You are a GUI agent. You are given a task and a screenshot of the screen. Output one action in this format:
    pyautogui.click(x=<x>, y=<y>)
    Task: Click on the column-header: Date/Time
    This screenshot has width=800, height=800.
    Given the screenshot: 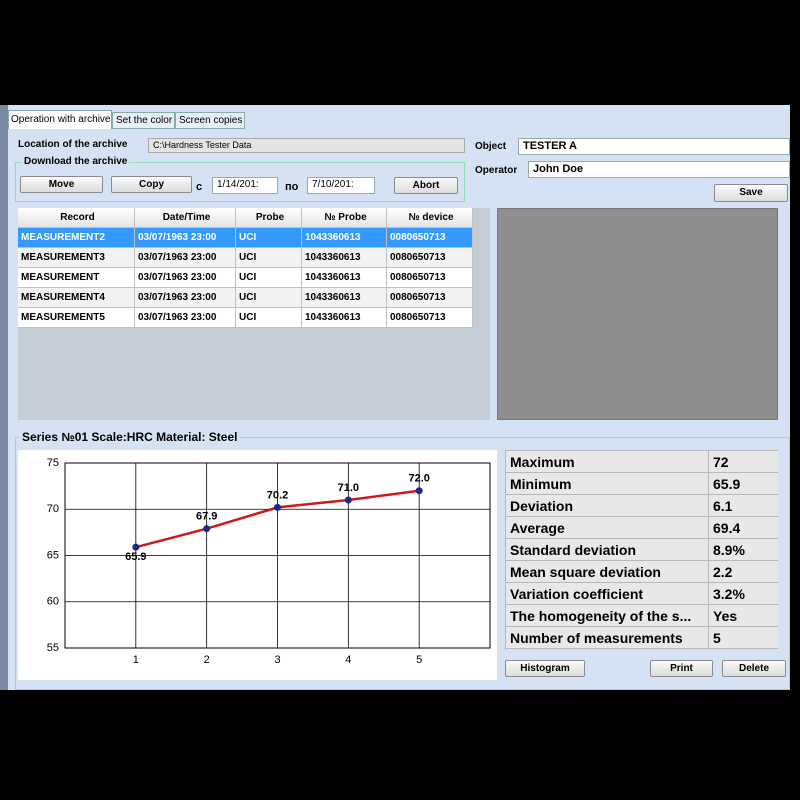 What is the action you would take?
    pyautogui.click(x=185, y=218)
    